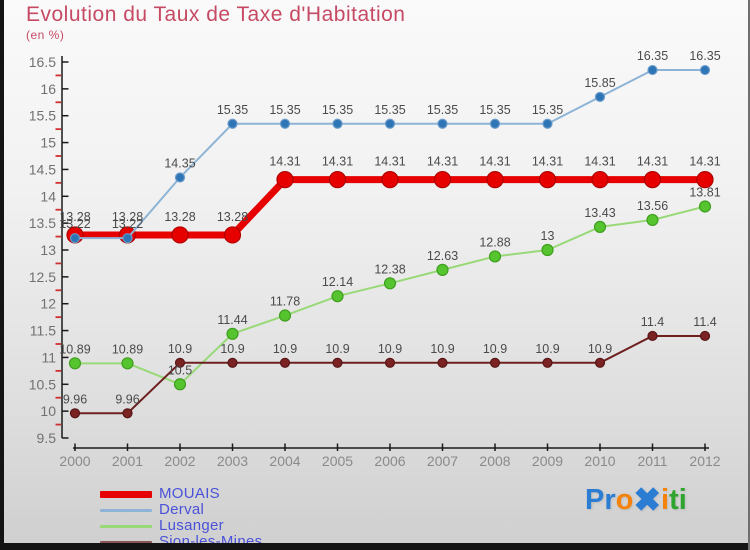 The height and width of the screenshot is (550, 750). Describe the element at coordinates (337, 110) in the screenshot. I see `data-label-Derval-2005: 15.35` at that location.